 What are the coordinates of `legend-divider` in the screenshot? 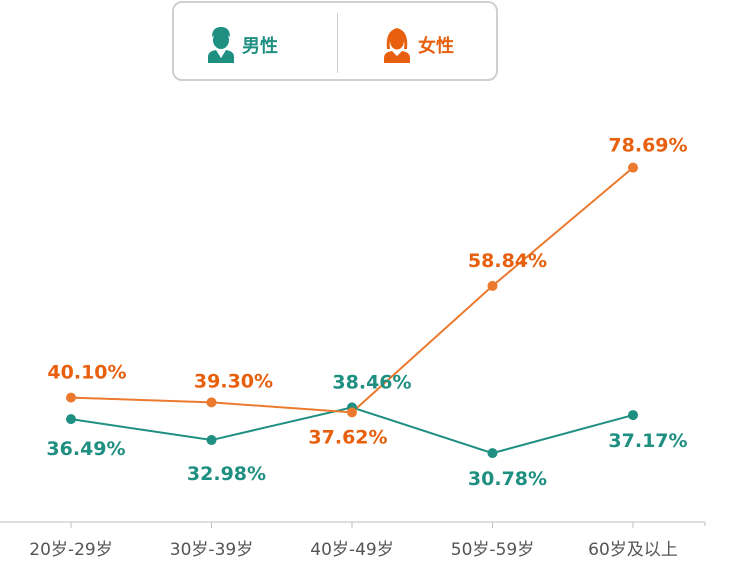 It's located at (337, 43).